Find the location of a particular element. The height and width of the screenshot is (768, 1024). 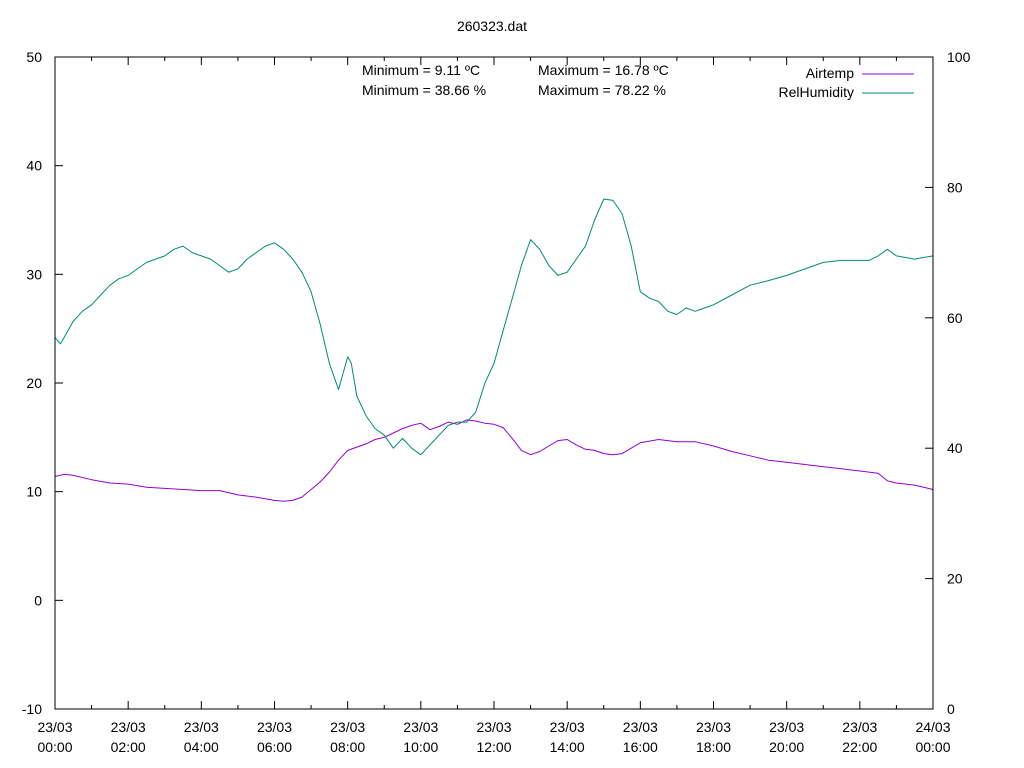

right-y-tick-label: 20 is located at coordinates (955, 579).